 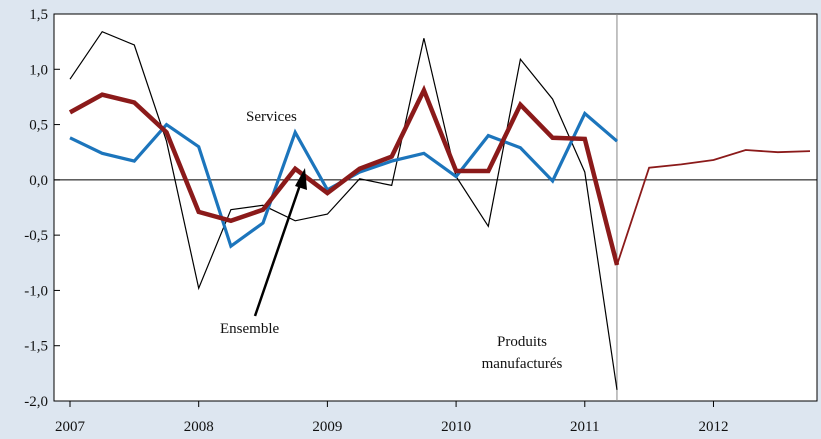 I want to click on x-tick-label: 2007, so click(x=70, y=427).